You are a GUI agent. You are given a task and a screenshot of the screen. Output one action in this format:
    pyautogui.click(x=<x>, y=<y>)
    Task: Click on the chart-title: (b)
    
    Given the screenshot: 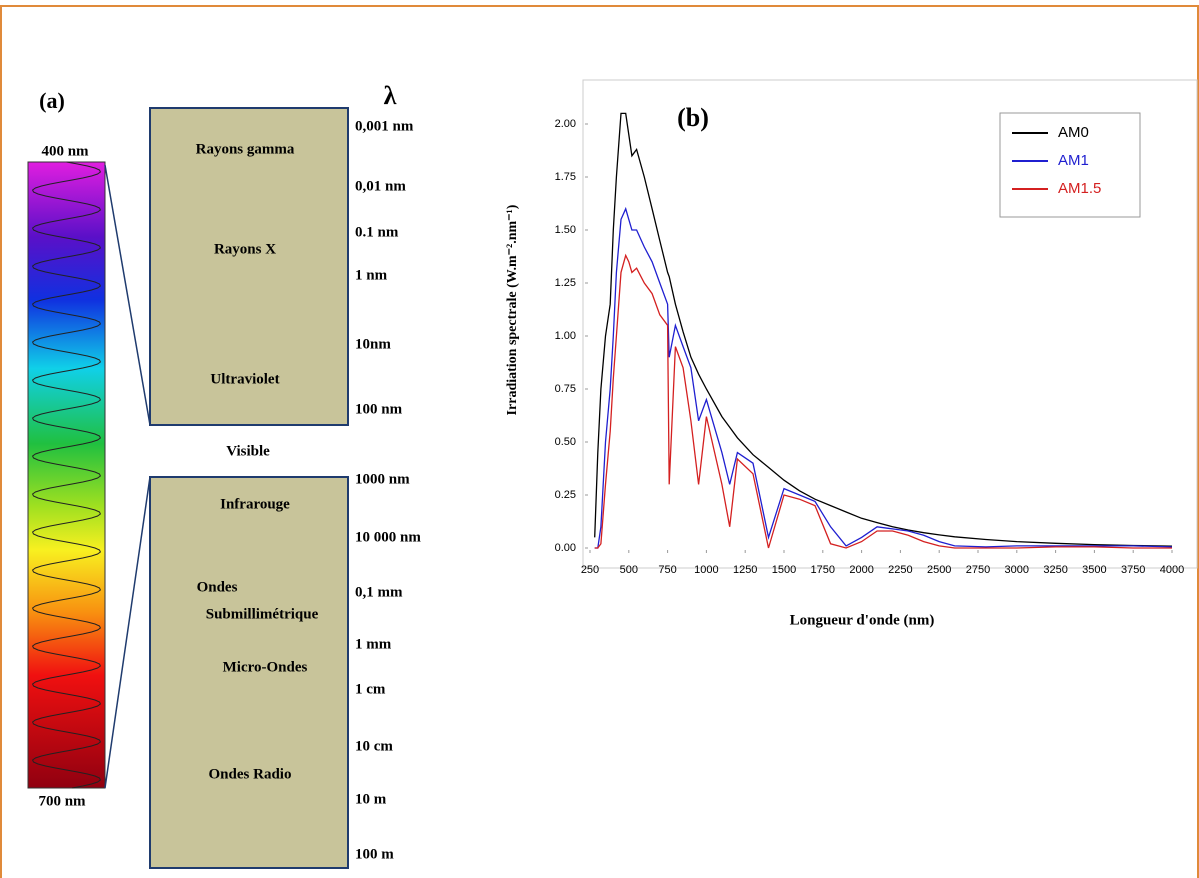 What is the action you would take?
    pyautogui.click(x=693, y=117)
    